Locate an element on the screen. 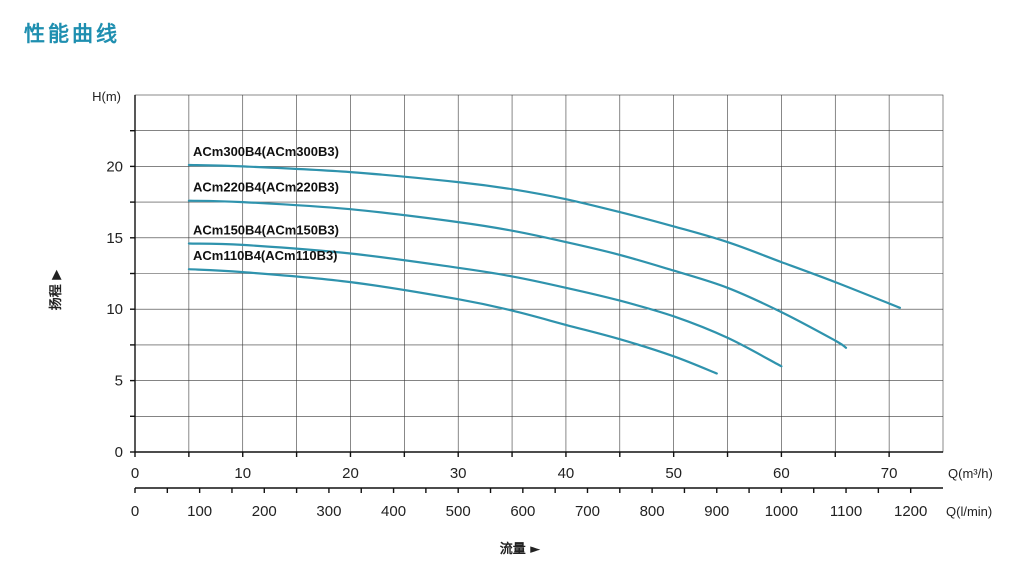 The width and height of the screenshot is (1029, 563). series-label-4: ACm110B4(ACm110B3) is located at coordinates (265, 255).